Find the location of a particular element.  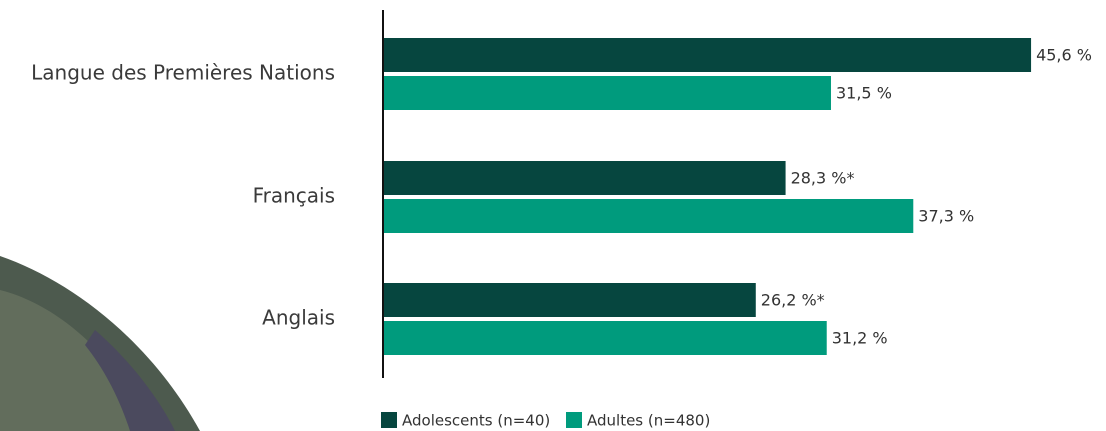

category-label: Langue des Premières Nations is located at coordinates (183, 73).